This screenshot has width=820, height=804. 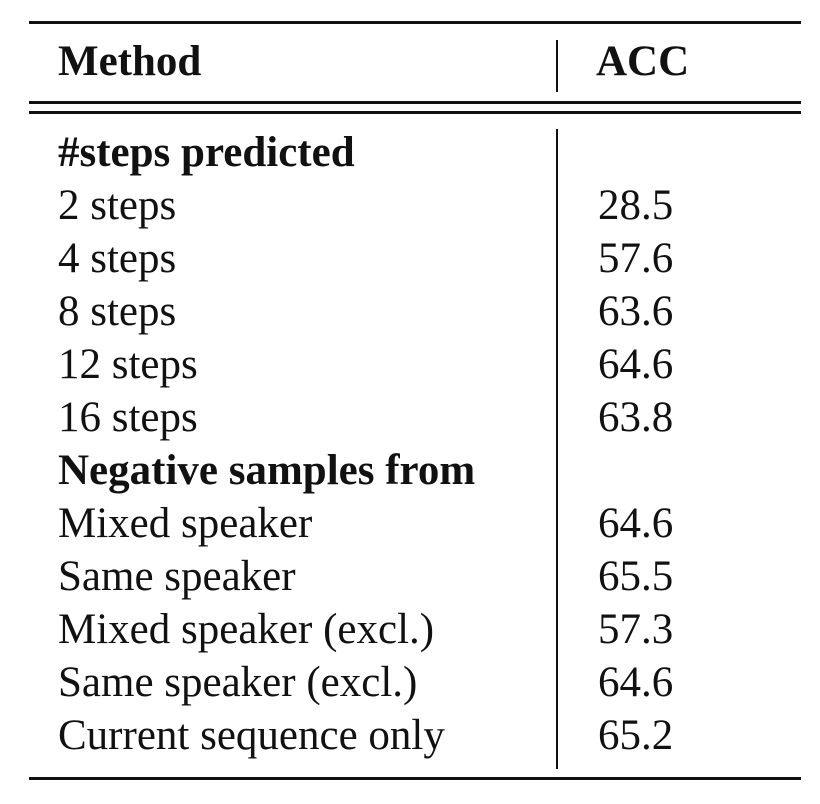 What do you see at coordinates (128, 364) in the screenshot?
I see `method-cell: 12 steps` at bounding box center [128, 364].